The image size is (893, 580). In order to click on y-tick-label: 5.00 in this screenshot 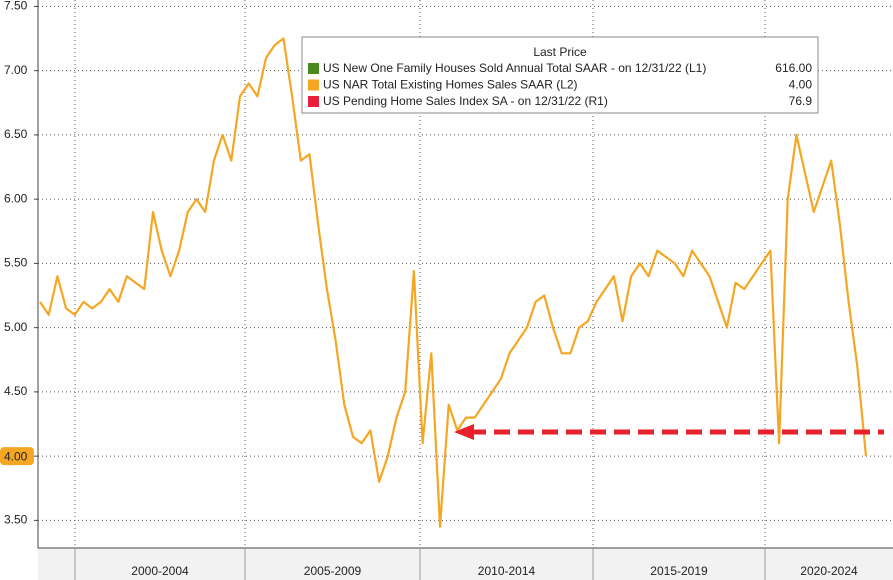, I will do `click(16, 327)`.